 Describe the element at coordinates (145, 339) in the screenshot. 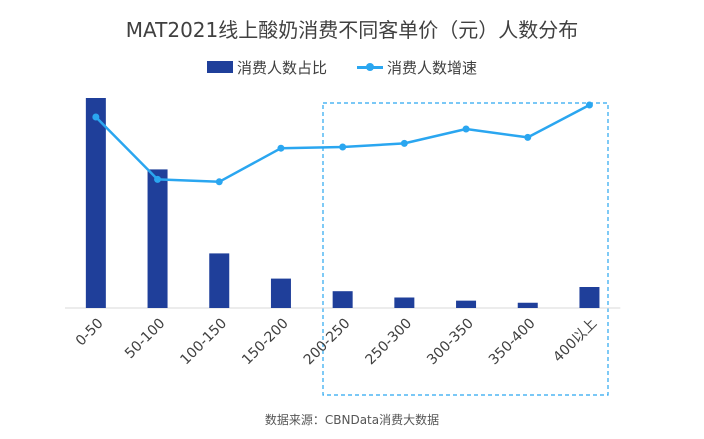

I see `x-tick-label: 50-100` at that location.